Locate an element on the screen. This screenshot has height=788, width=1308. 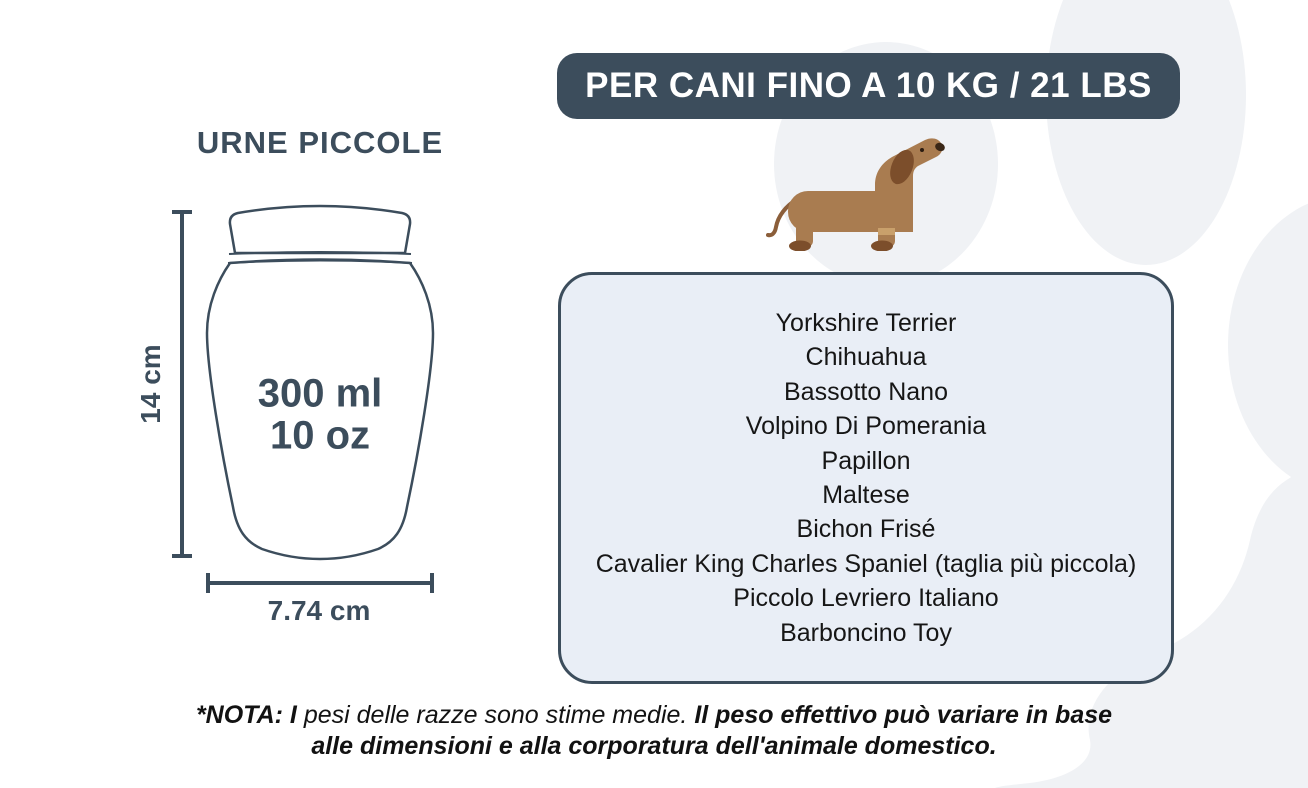
height-dimension-label: 14 cm is located at coordinates (150, 384).